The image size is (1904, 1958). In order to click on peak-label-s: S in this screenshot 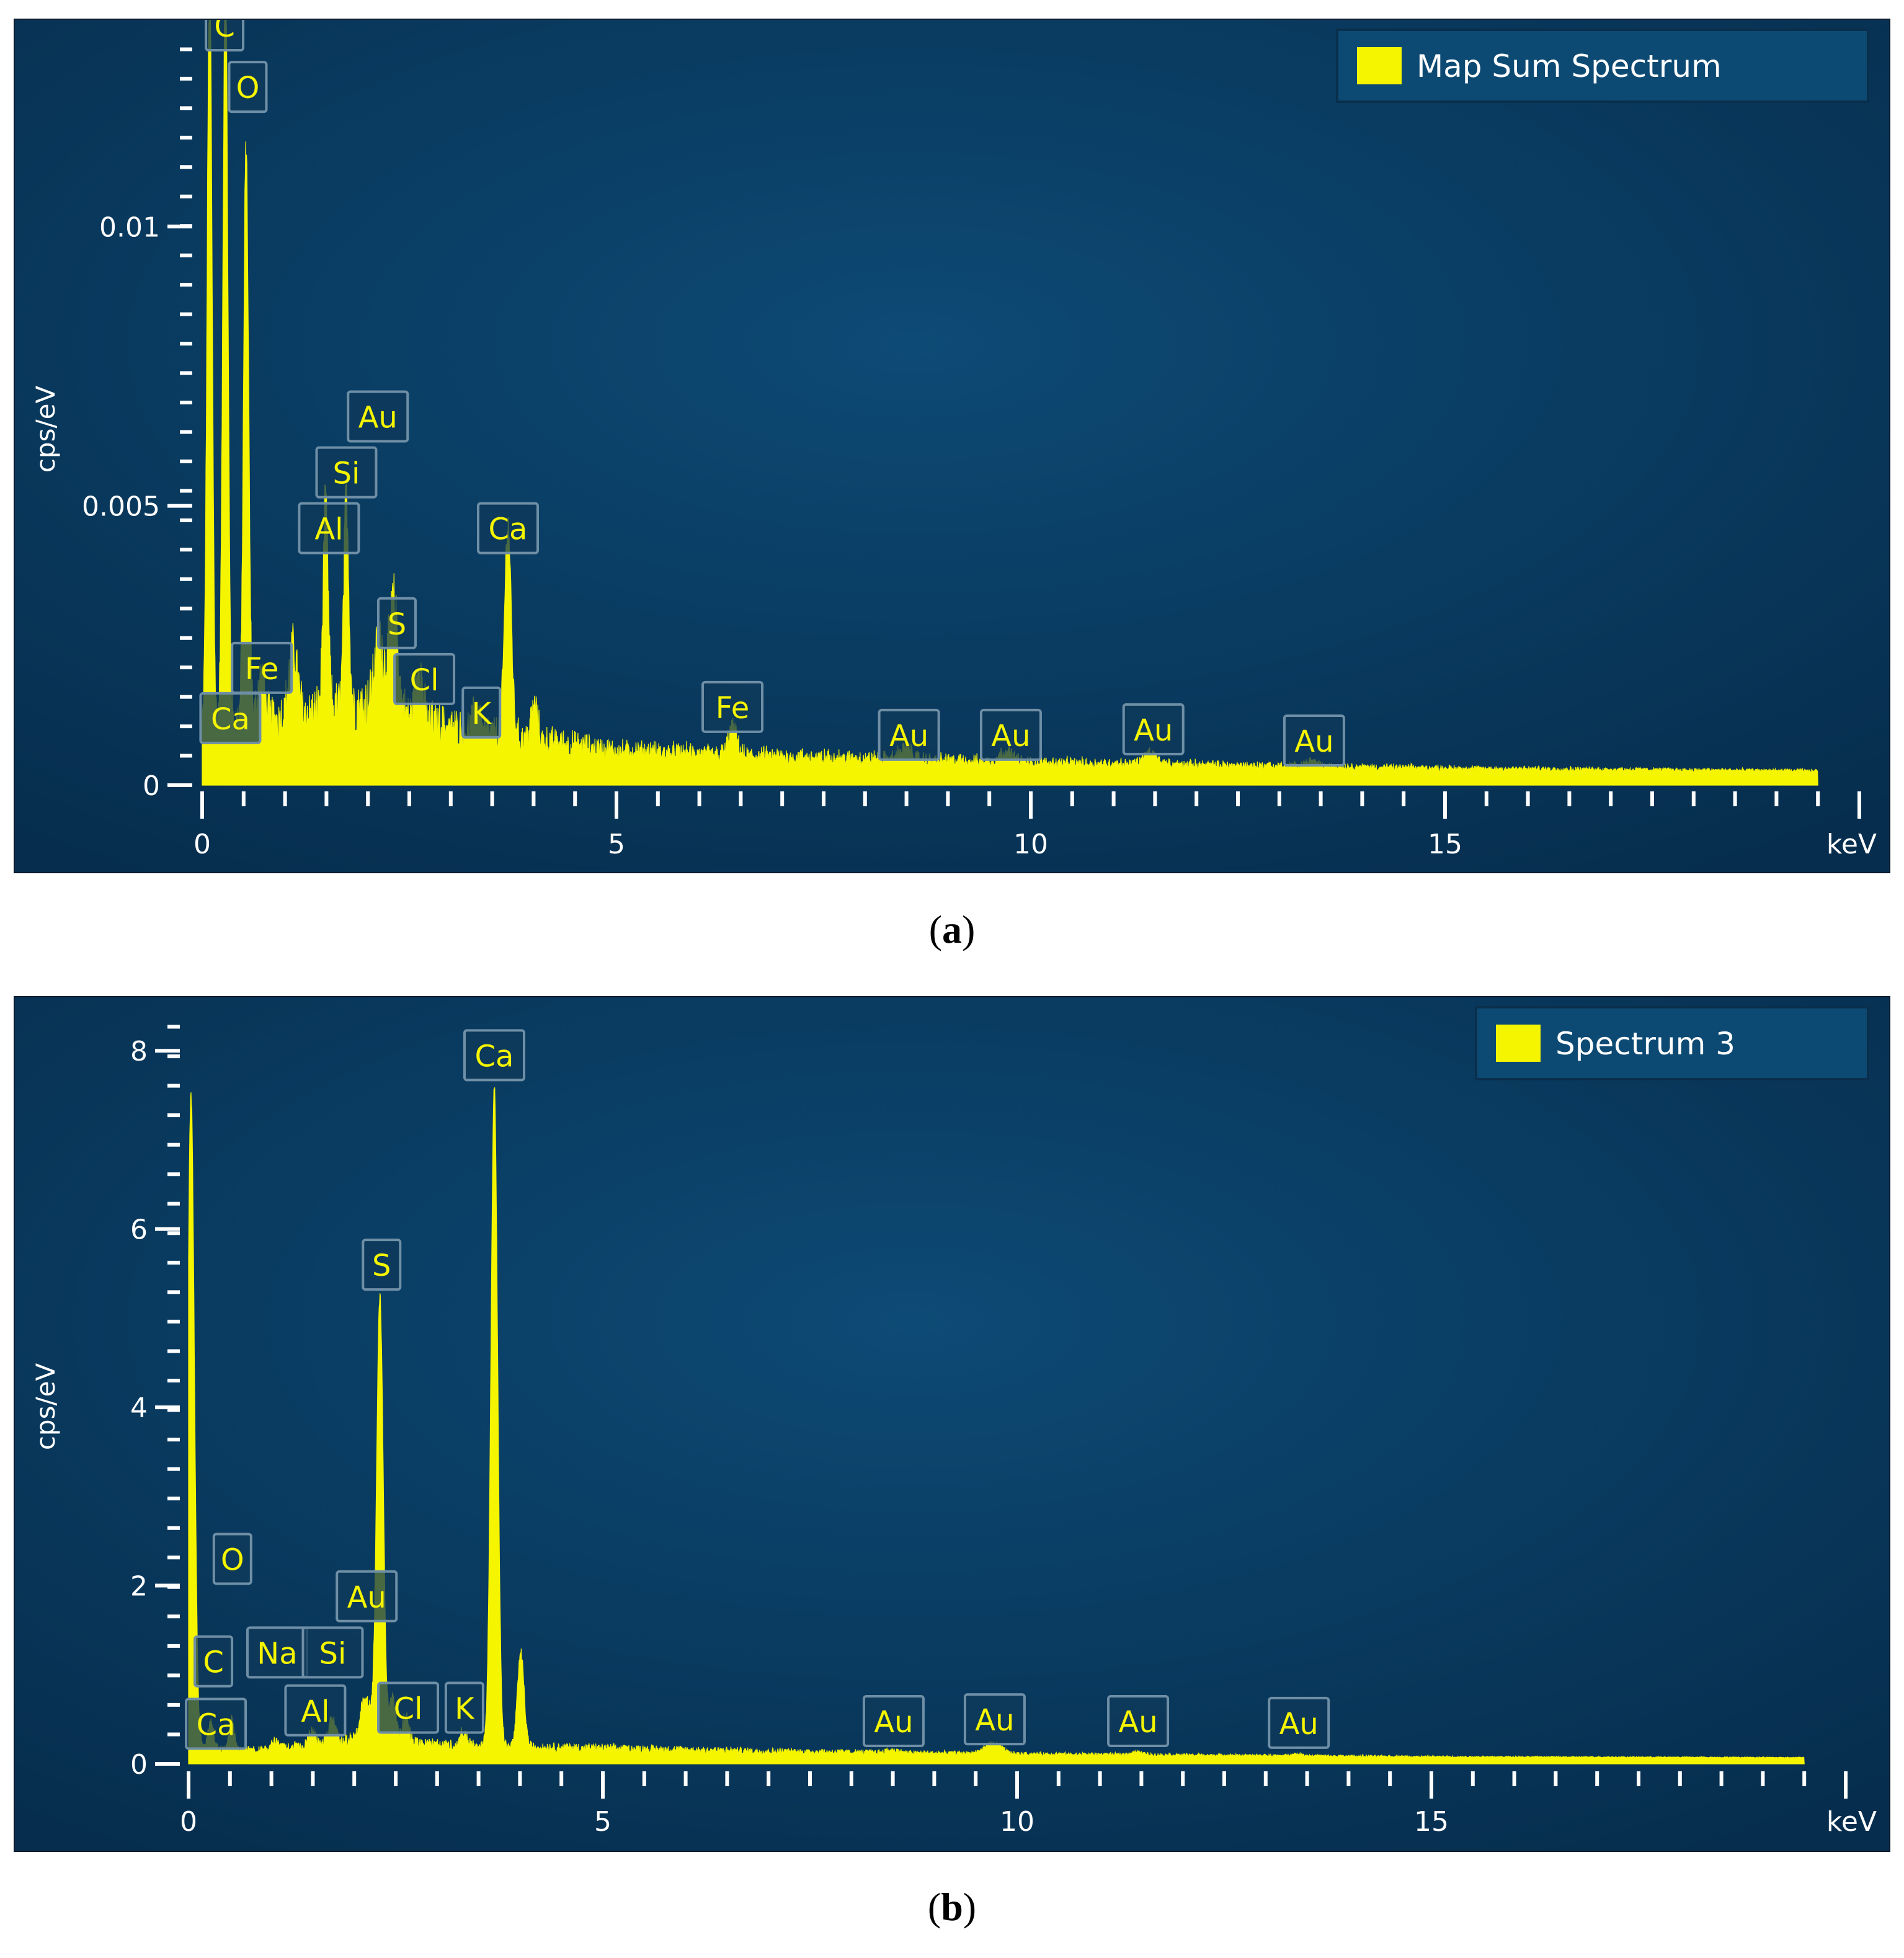, I will do `click(382, 1265)`.